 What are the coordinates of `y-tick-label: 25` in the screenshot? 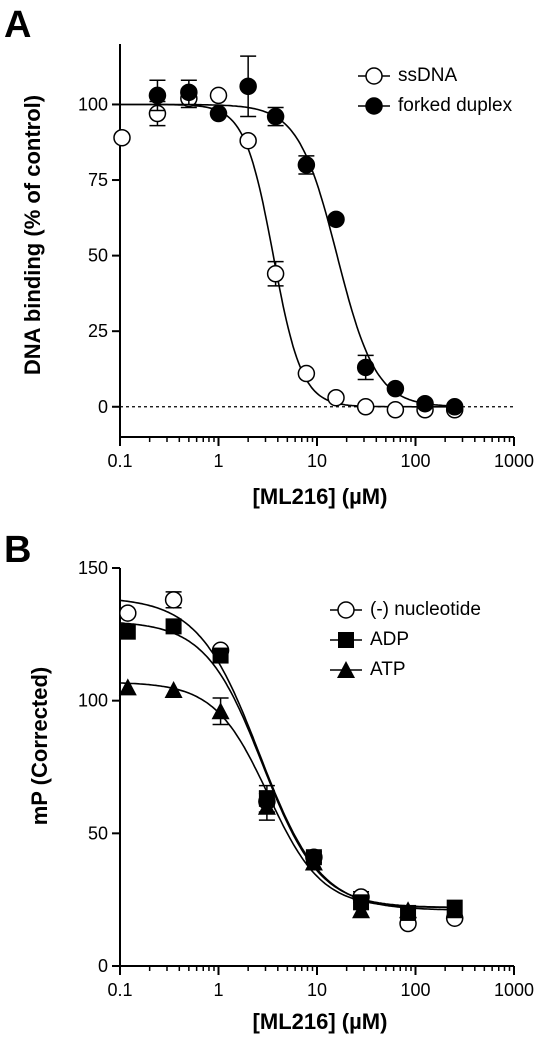 It's located at (98, 331).